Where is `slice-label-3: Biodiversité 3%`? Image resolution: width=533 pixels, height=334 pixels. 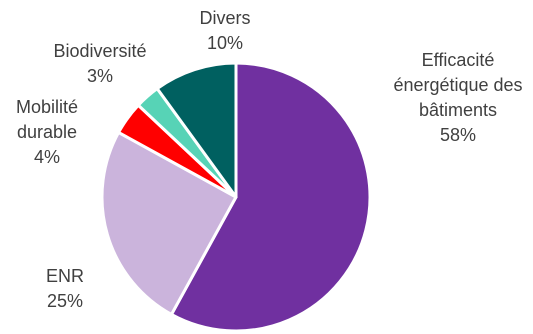
slice-label-3: Biodiversité 3% is located at coordinates (99, 63).